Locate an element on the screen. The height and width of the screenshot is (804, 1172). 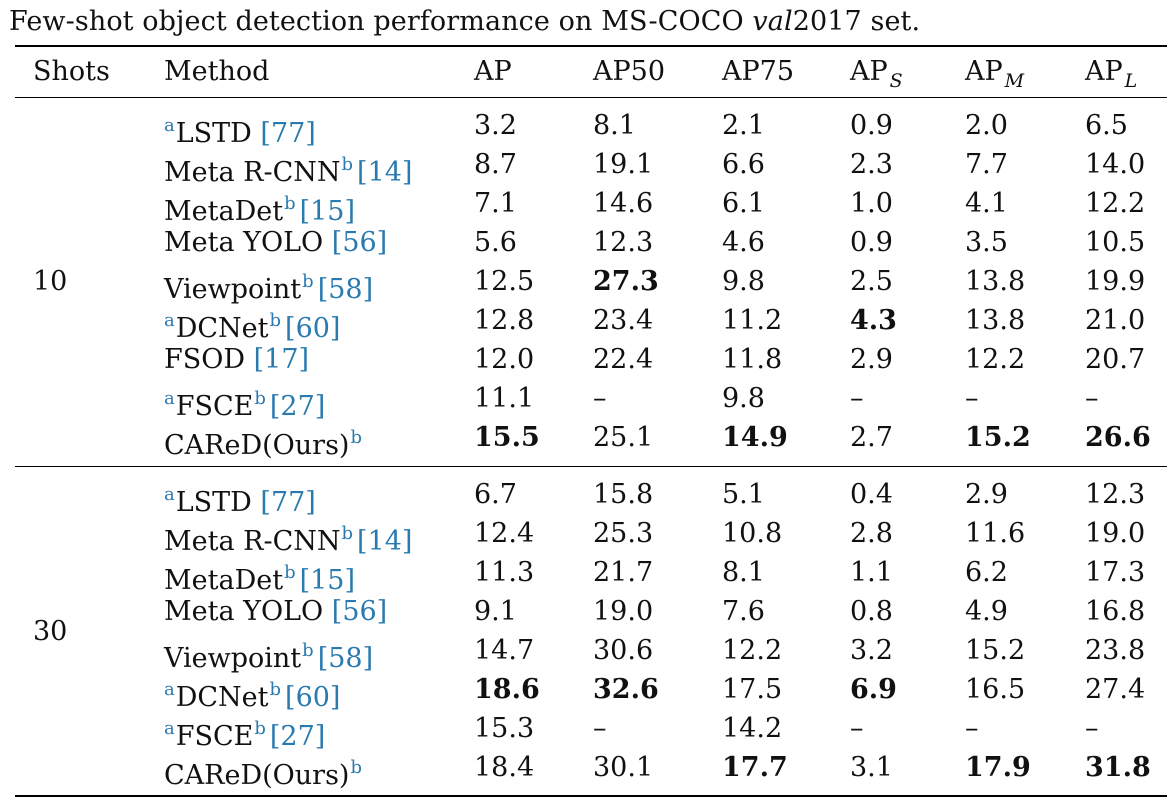
method-name: CAReD(Ours) is located at coordinates (257, 775).